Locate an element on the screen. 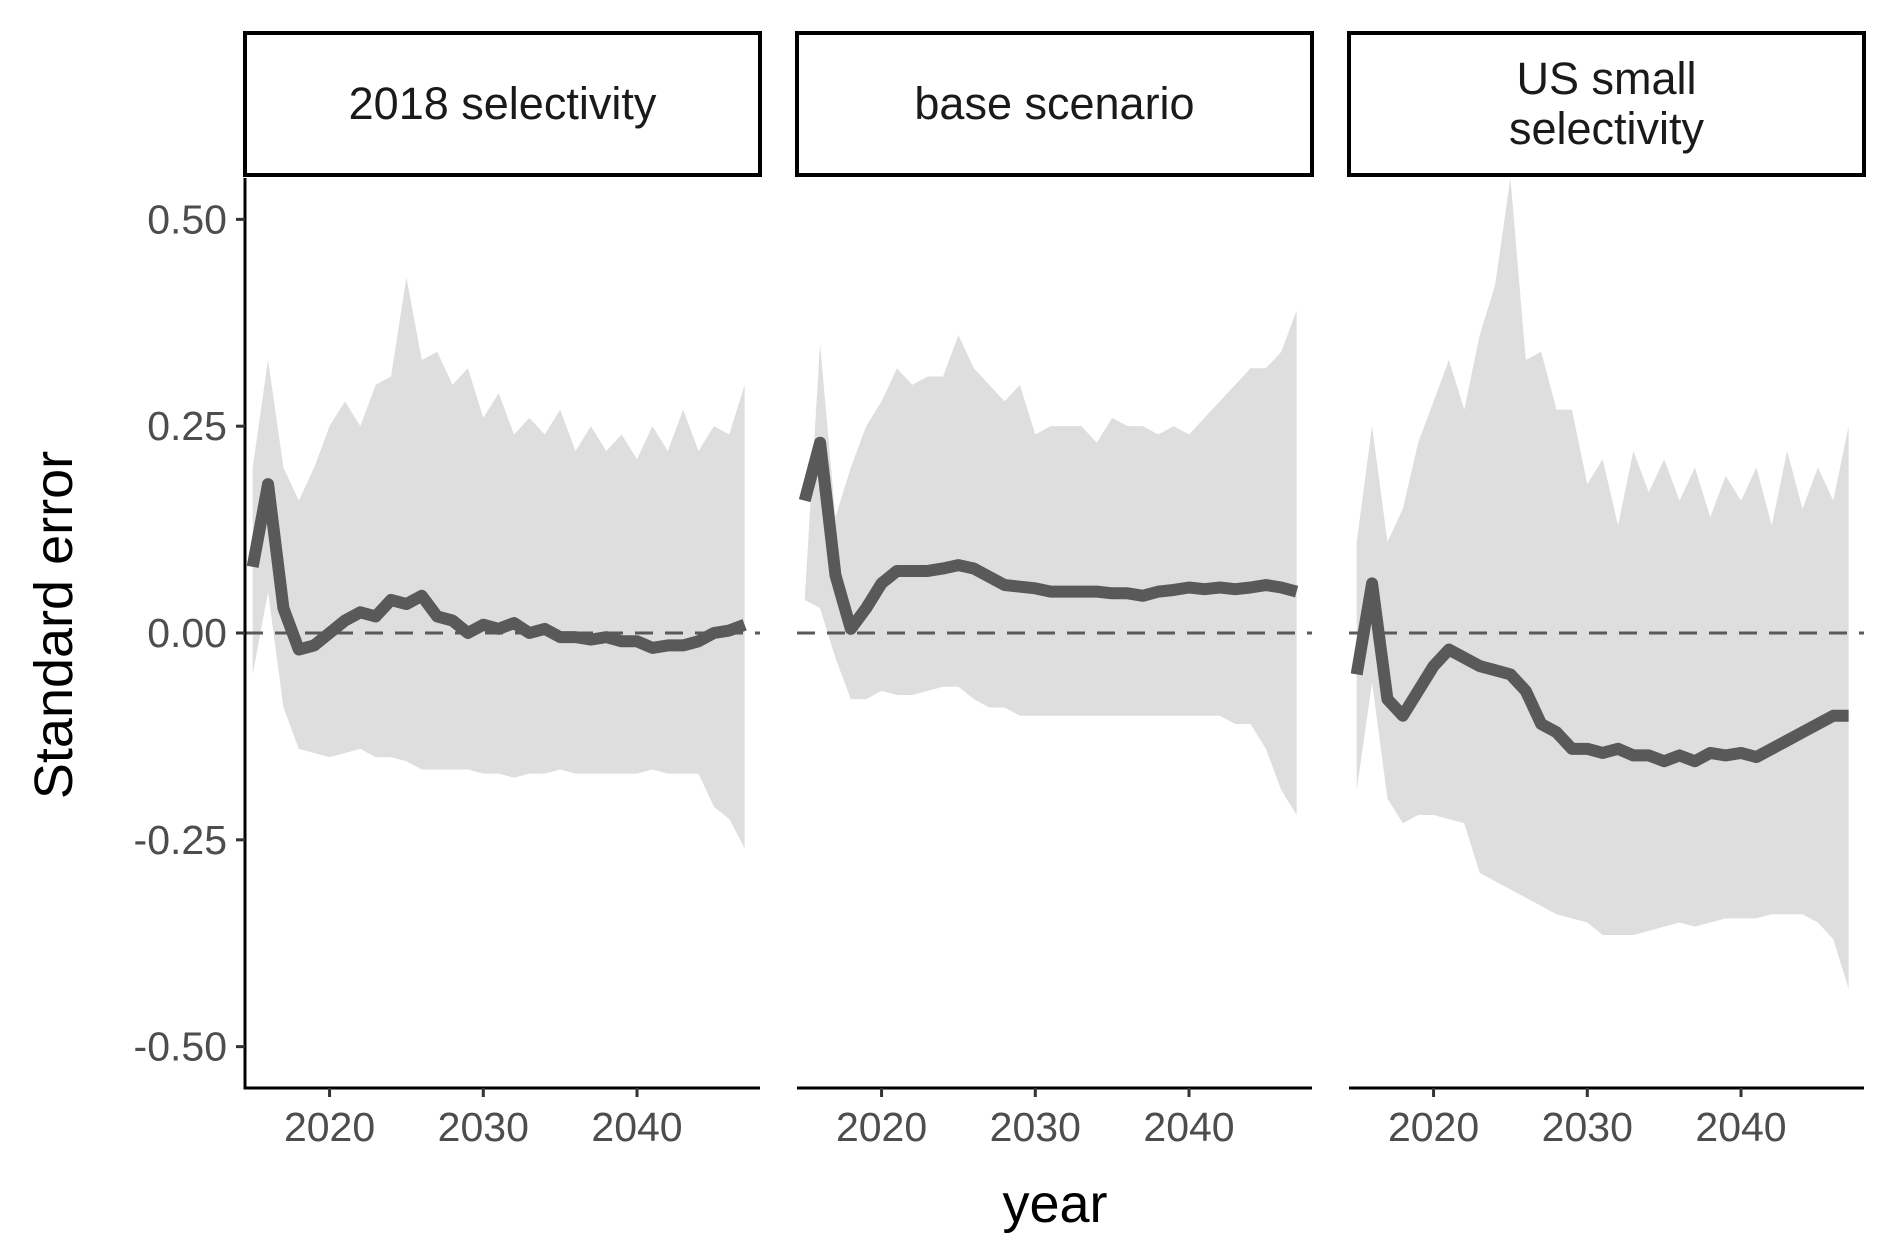 Image resolution: width=1889 pixels, height=1259 pixels. panel-strip-label: base scenario is located at coordinates (1054, 103).